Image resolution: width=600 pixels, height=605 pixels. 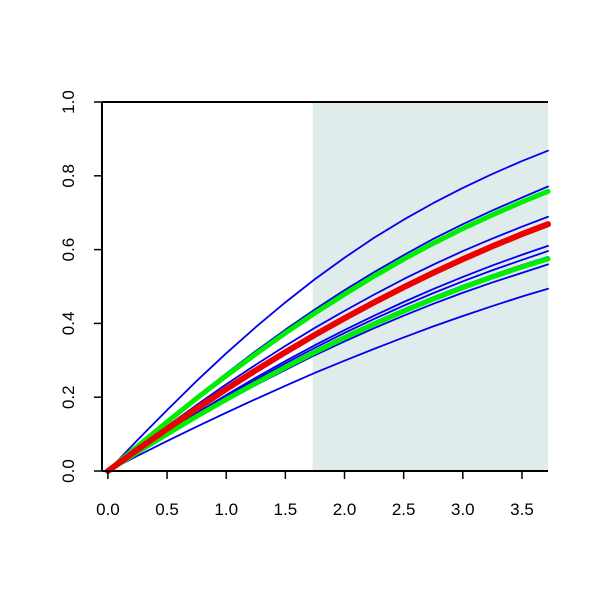 I want to click on y-tick-label: 1.0, so click(x=68, y=102).